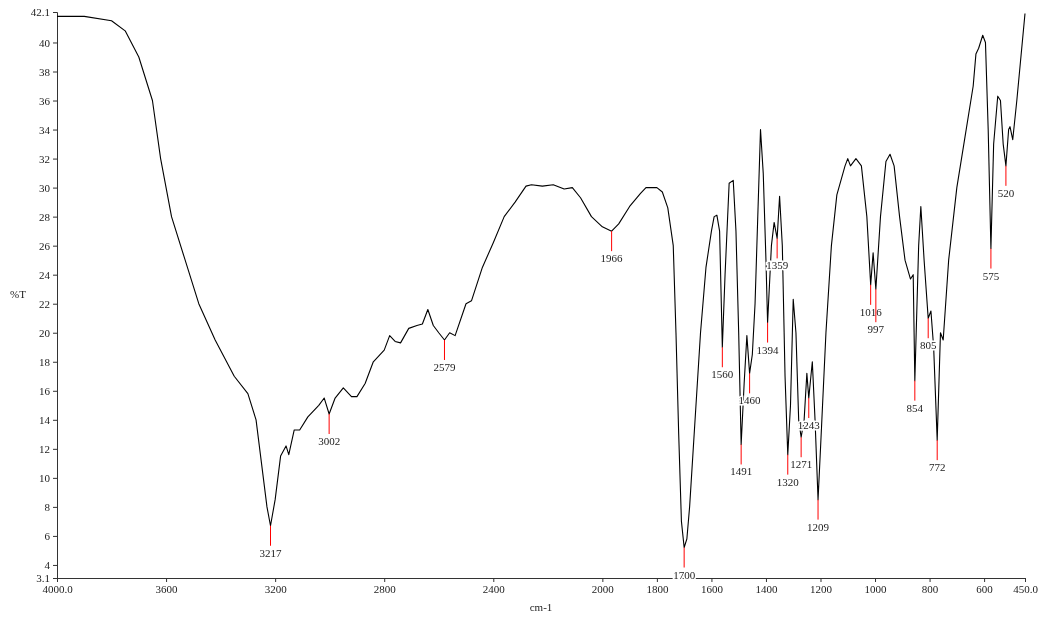 Image resolution: width=1043 pixels, height=619 pixels. What do you see at coordinates (985, 588) in the screenshot?
I see `x-tick-label: 600` at bounding box center [985, 588].